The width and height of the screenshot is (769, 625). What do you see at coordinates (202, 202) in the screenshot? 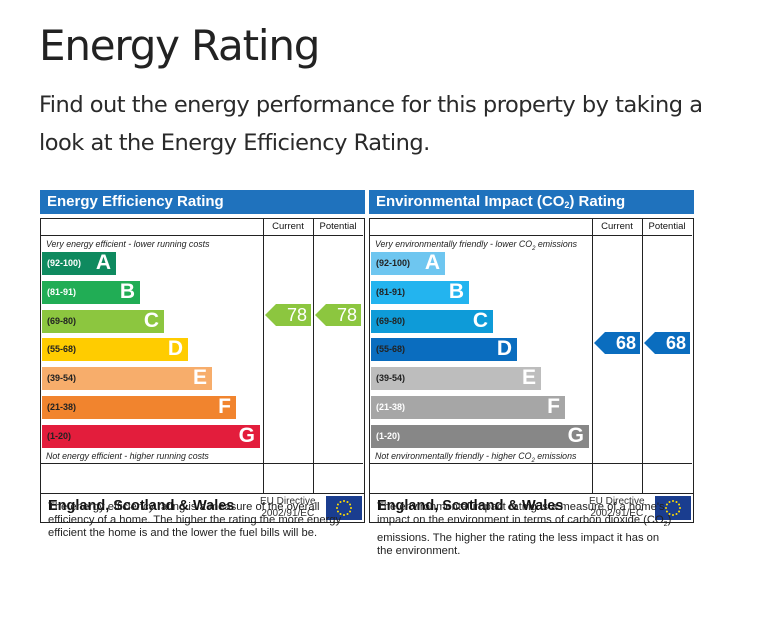
I see `chart-title: Energy Efficiency Rating` at bounding box center [202, 202].